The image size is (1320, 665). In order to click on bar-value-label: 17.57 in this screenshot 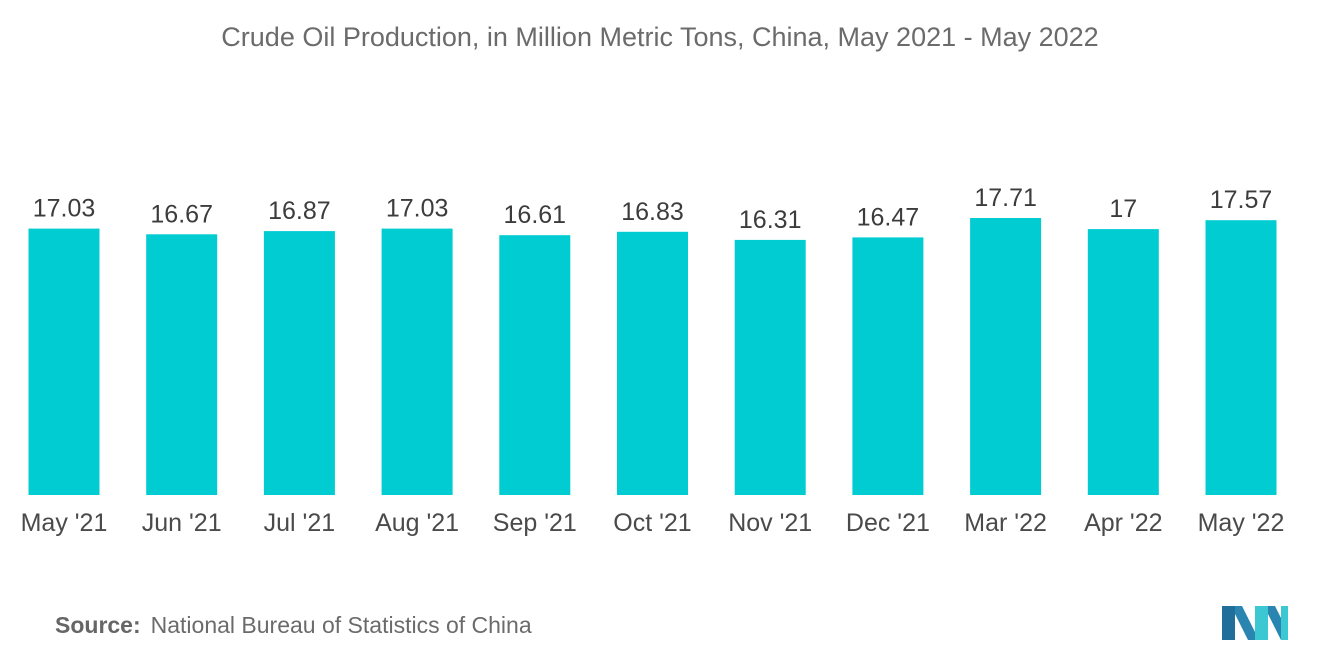, I will do `click(1241, 200)`.